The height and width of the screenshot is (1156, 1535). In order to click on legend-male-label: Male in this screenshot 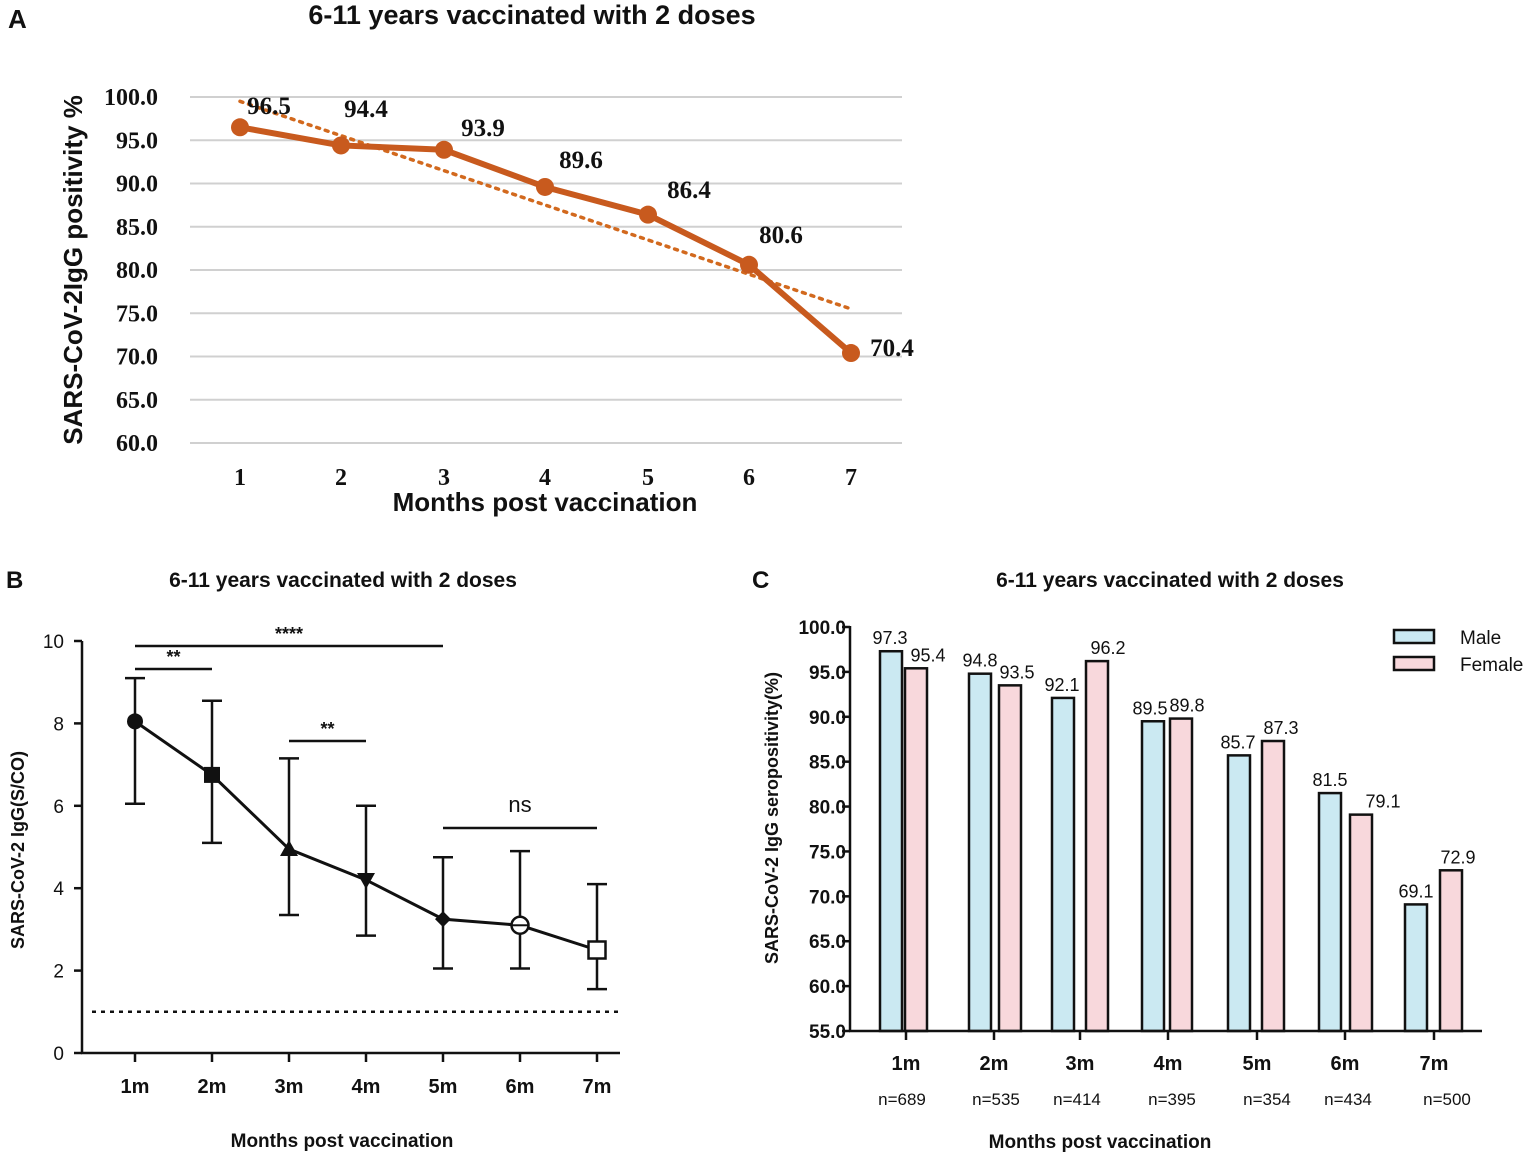, I will do `click(1480, 638)`.